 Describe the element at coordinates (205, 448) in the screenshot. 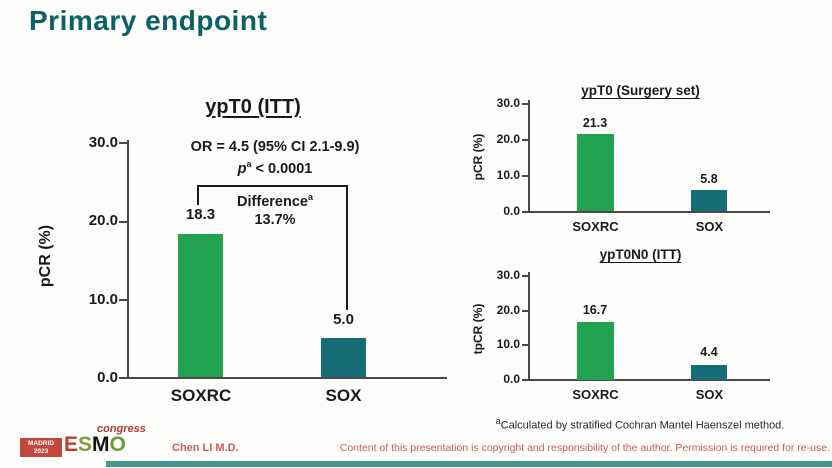

I see `author-credit: Chen LI M.D.` at that location.